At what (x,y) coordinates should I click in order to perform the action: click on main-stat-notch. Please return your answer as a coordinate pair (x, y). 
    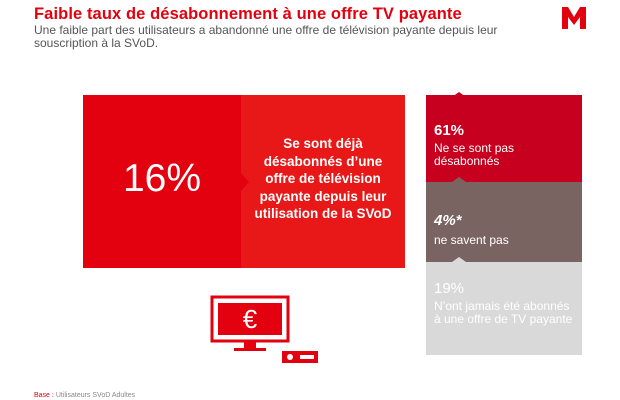
    Looking at the image, I should click on (245, 182).